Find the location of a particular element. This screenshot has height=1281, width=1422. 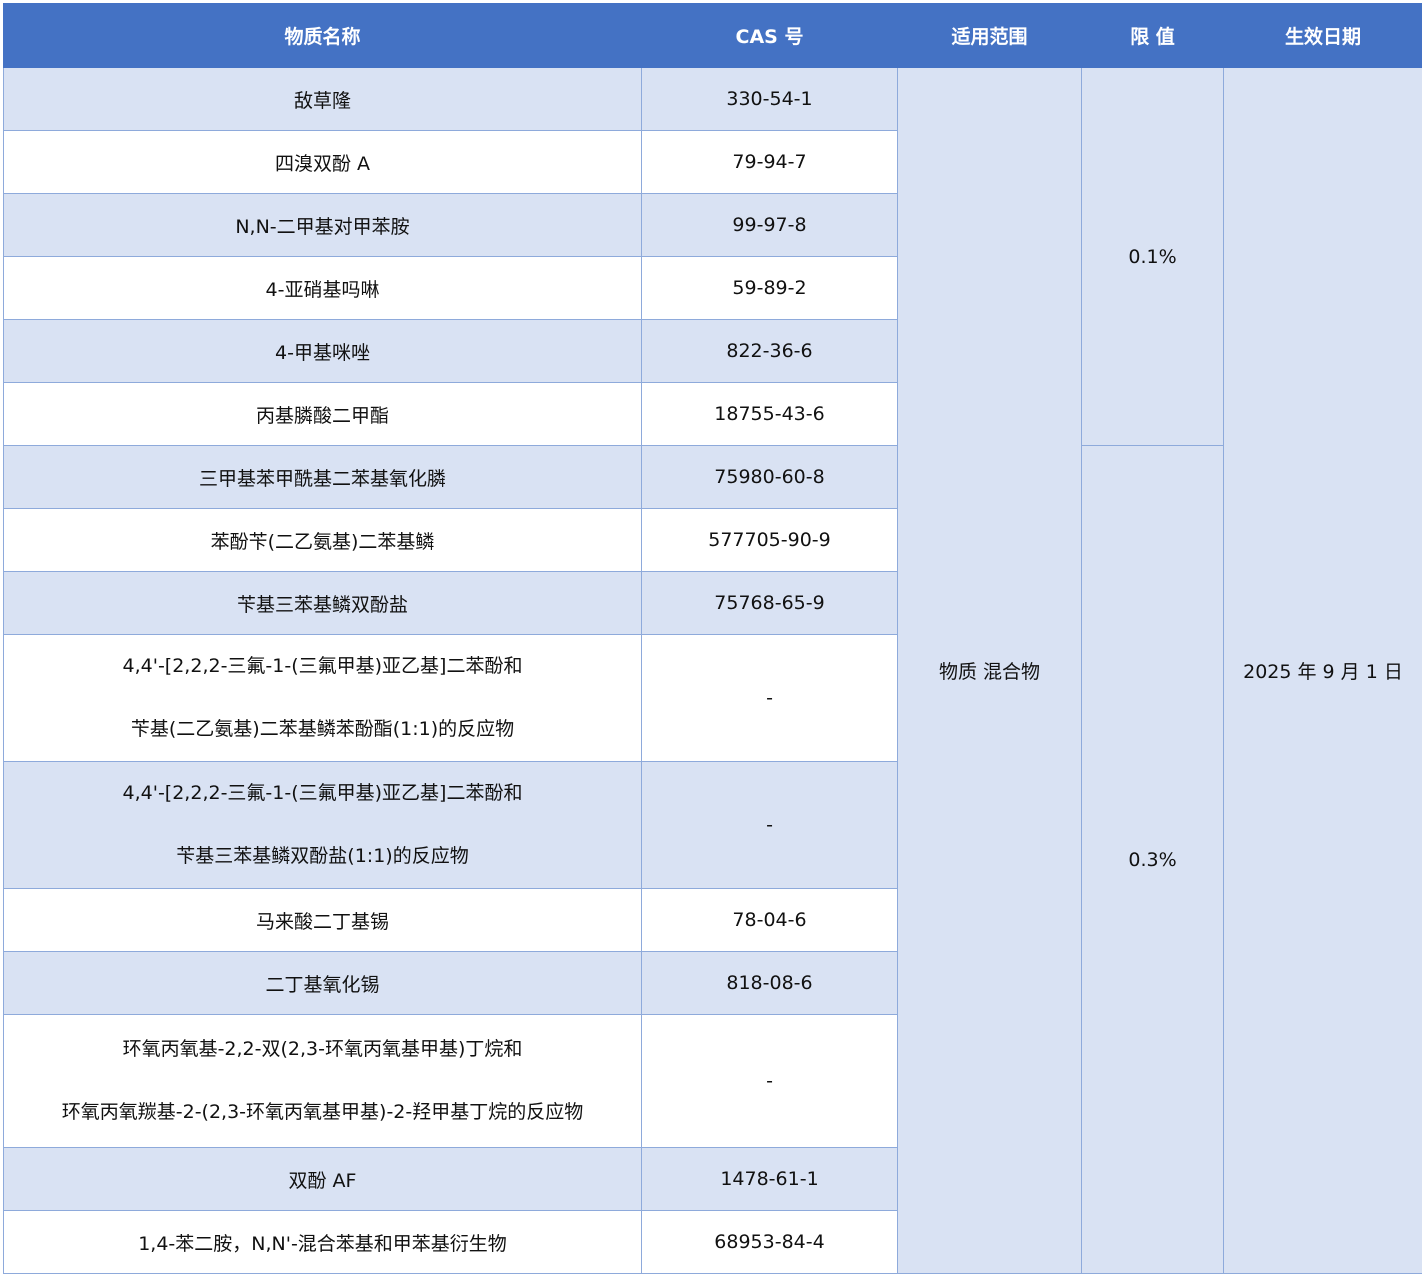

table-row: 4-甲基咪唑 822-36-6 is located at coordinates (712, 351).